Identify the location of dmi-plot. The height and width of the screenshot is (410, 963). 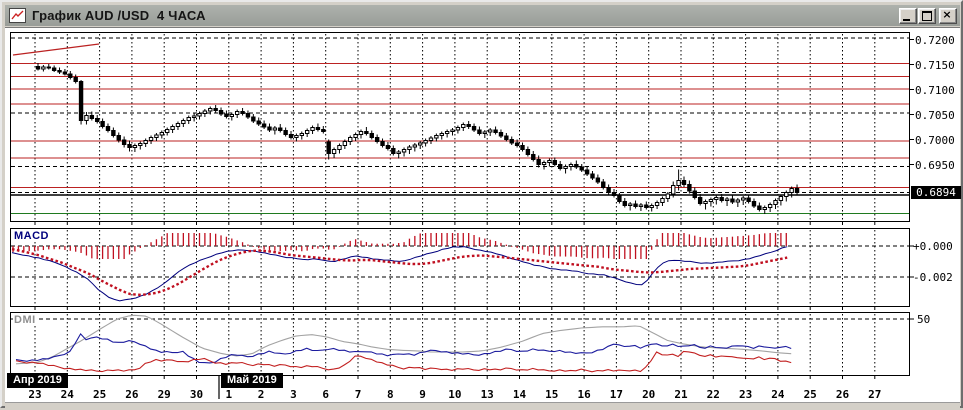
(460, 343).